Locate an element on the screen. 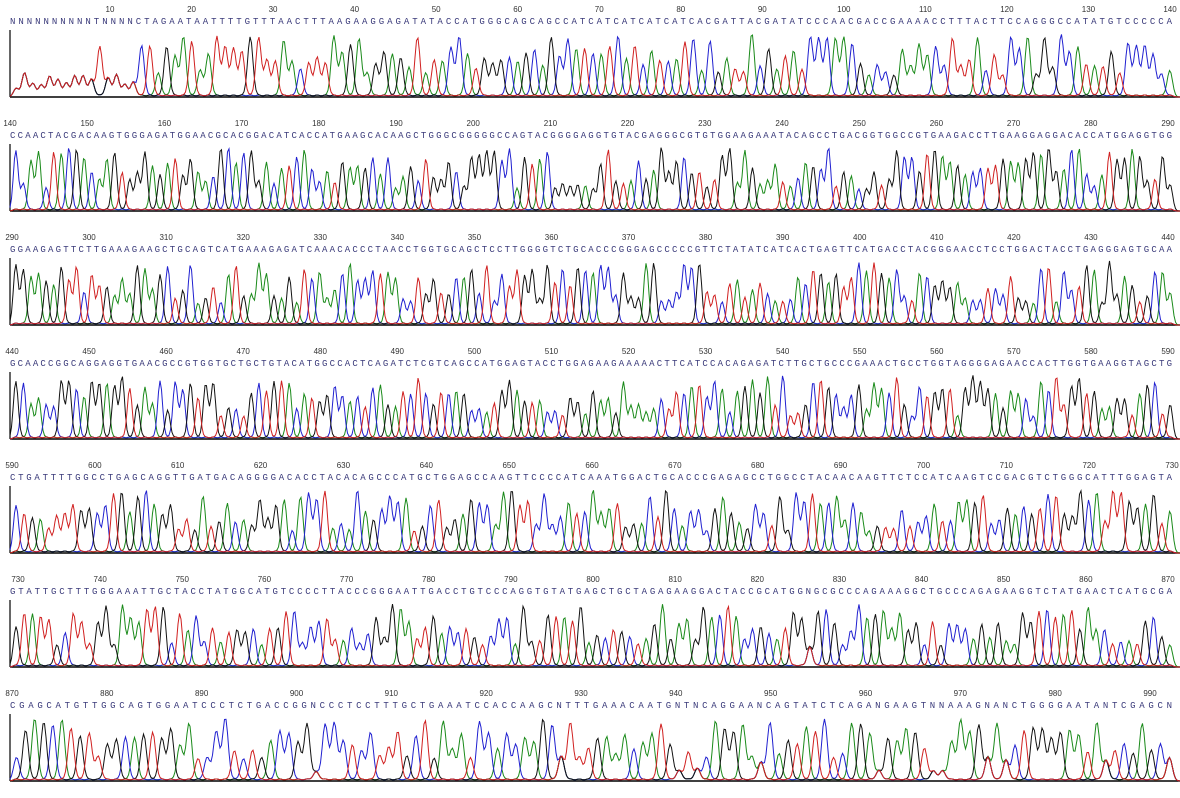 This screenshot has width=1180, height=798. position-label: 900 is located at coordinates (297, 693).